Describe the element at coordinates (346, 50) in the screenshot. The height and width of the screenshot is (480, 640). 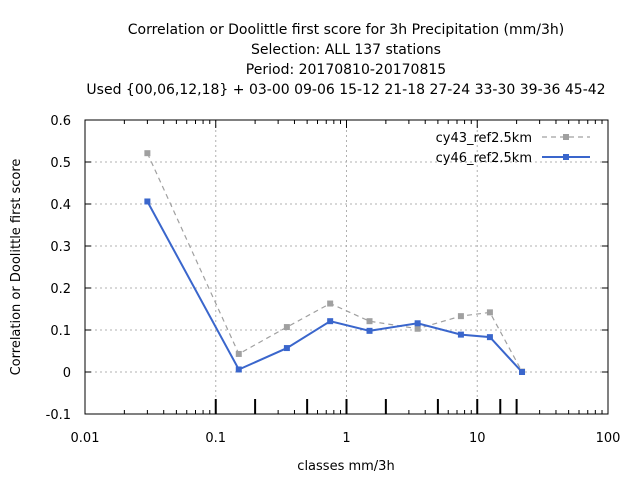
I see `title-line-2: Selection: ALL 137 stations` at that location.